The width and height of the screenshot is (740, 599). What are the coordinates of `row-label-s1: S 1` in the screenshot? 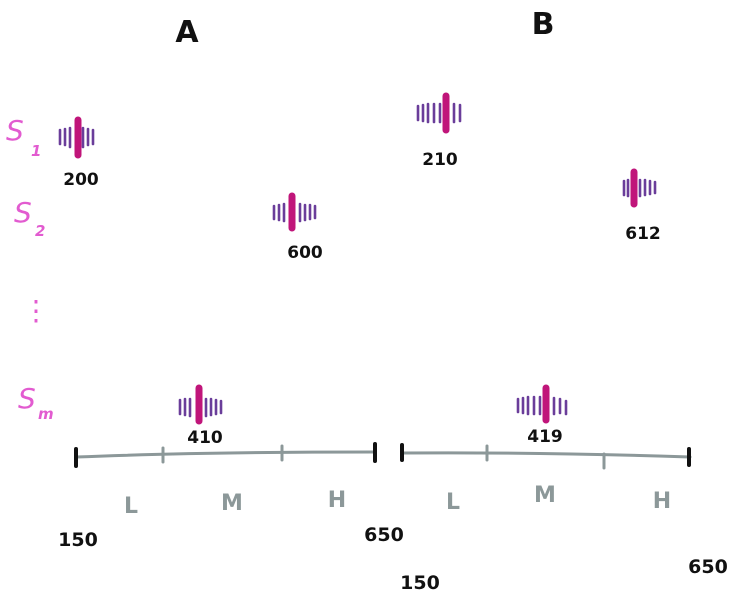 It's located at (23, 137).